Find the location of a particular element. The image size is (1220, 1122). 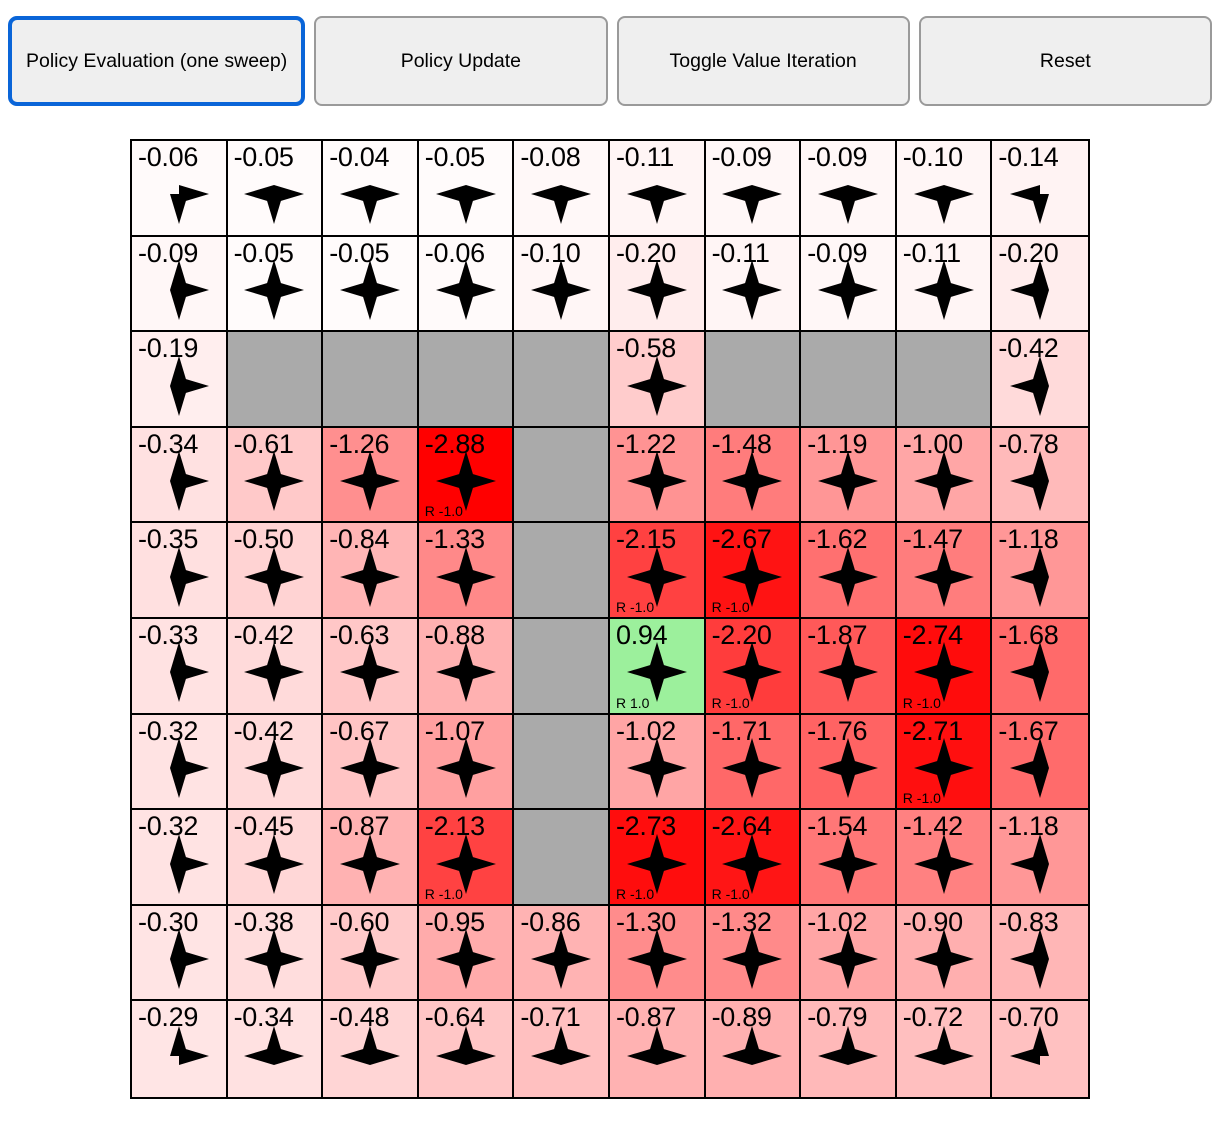

grid-cell: -1.87 is located at coordinates (849, 666).